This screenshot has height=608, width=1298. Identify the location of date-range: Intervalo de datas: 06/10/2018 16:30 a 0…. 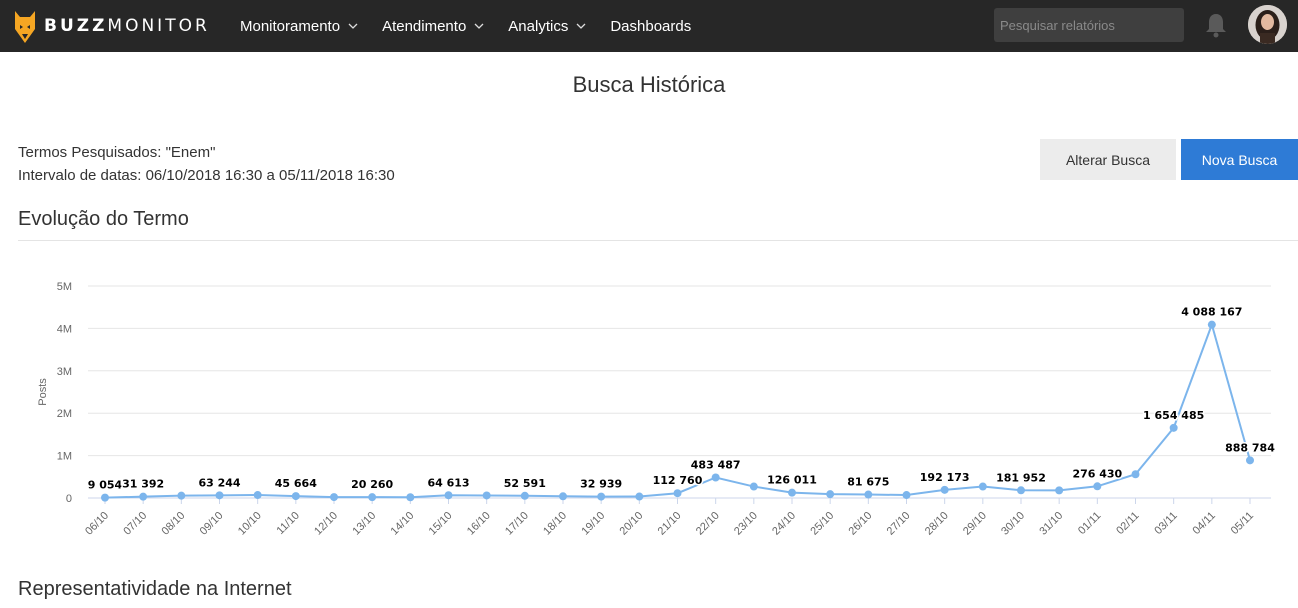
(206, 175).